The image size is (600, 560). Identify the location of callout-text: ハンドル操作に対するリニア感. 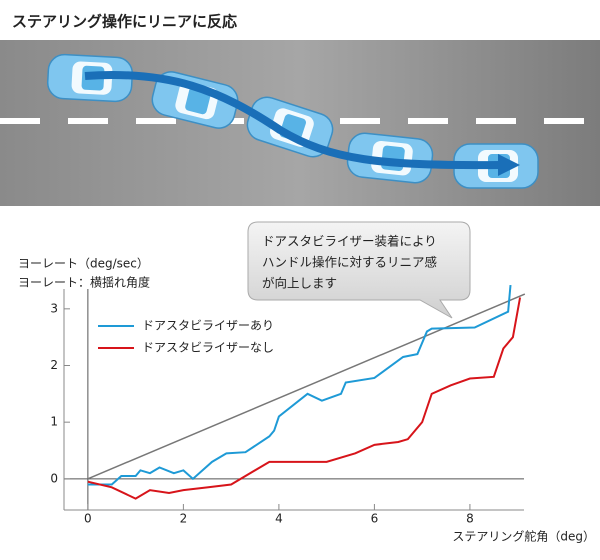
(349, 262).